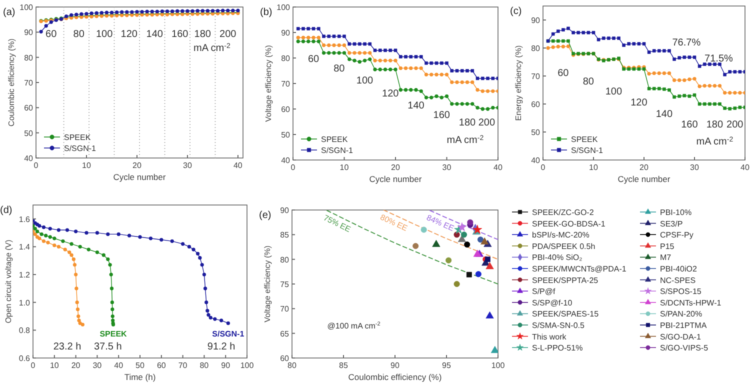  Describe the element at coordinates (24, 331) in the screenshot. I see `y-tick-label: 0.8` at that location.